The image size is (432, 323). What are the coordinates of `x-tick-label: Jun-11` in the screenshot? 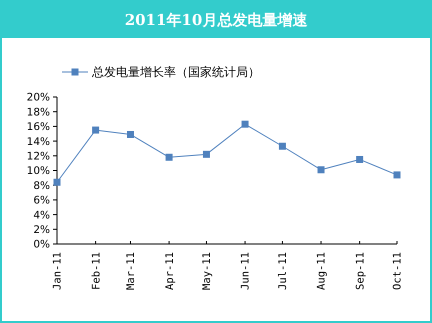 It's located at (246, 271).